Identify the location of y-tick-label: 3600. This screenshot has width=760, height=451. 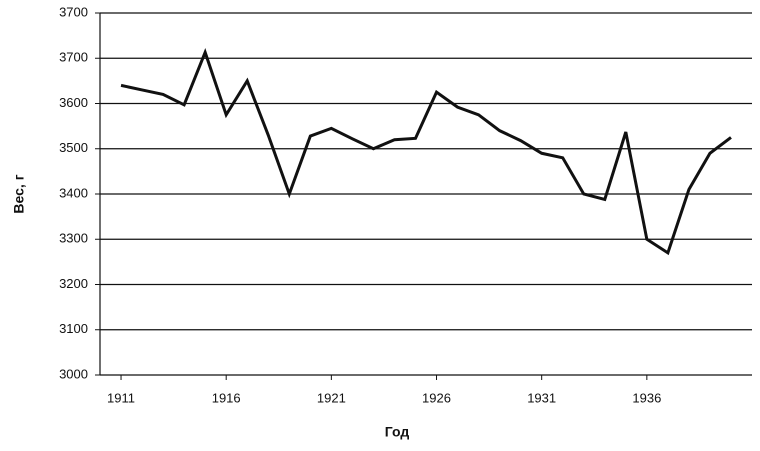
(73, 102).